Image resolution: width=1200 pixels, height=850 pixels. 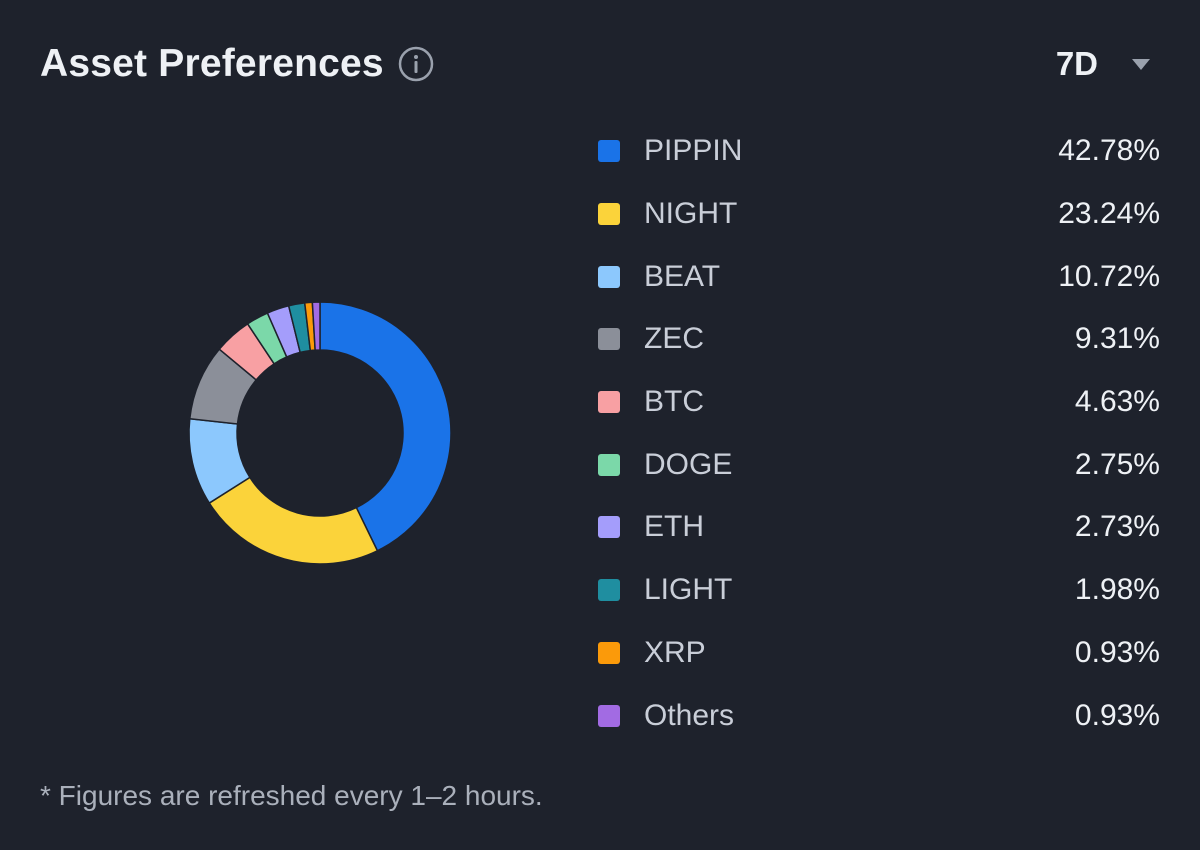 I want to click on legend-value: 42.78%, so click(x=1109, y=151).